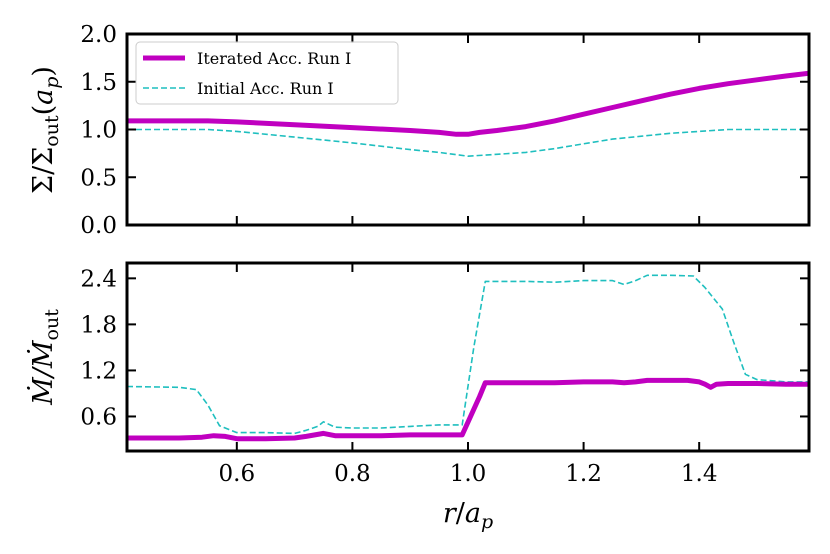  Describe the element at coordinates (98, 178) in the screenshot. I see `y-tick-label: 0.5` at that location.